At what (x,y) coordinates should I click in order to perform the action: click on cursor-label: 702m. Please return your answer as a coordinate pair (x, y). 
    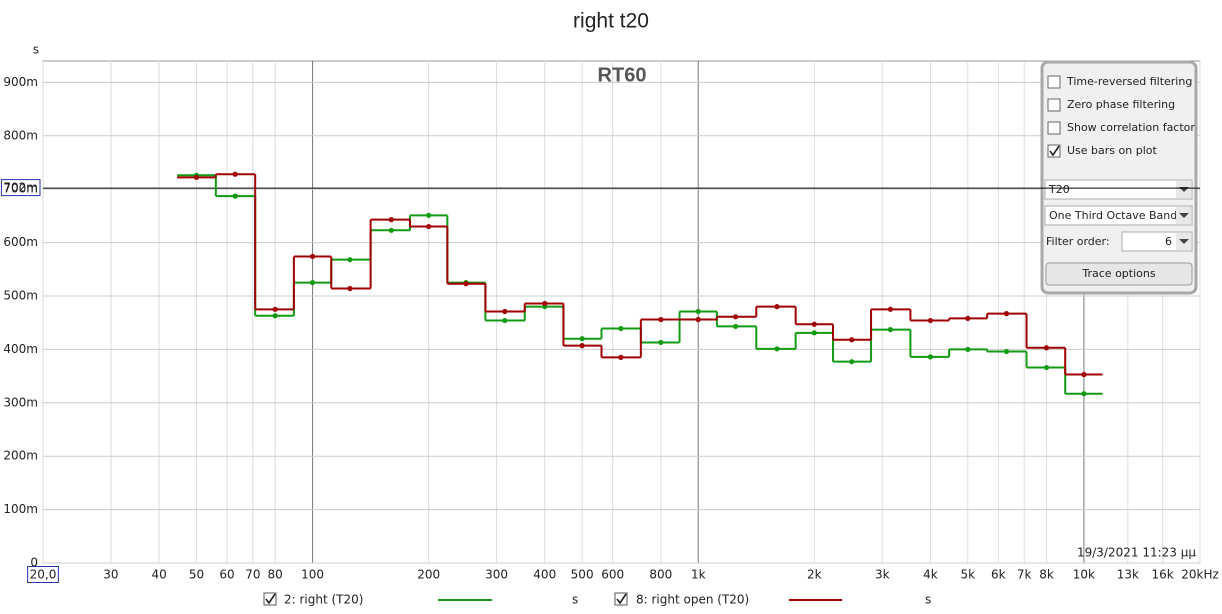
    Looking at the image, I should click on (20, 188).